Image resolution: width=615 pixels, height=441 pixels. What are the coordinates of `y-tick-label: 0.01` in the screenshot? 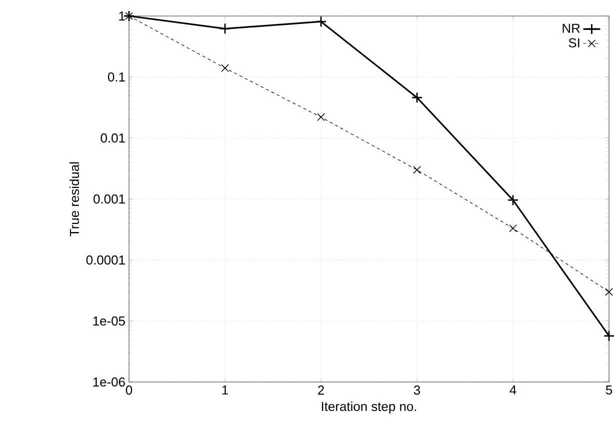 It's located at (112, 138).